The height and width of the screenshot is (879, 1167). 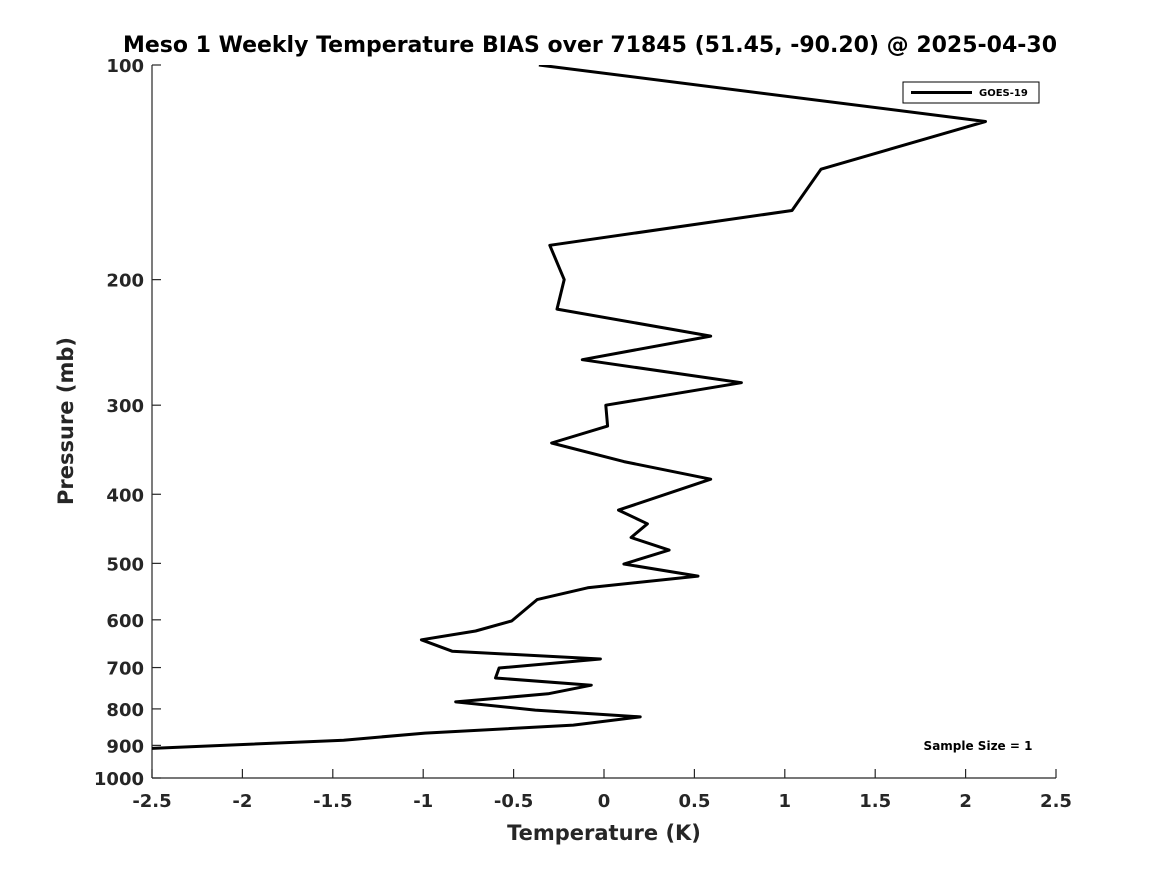 What do you see at coordinates (119, 779) in the screenshot?
I see `y-tick-label: 1000` at bounding box center [119, 779].